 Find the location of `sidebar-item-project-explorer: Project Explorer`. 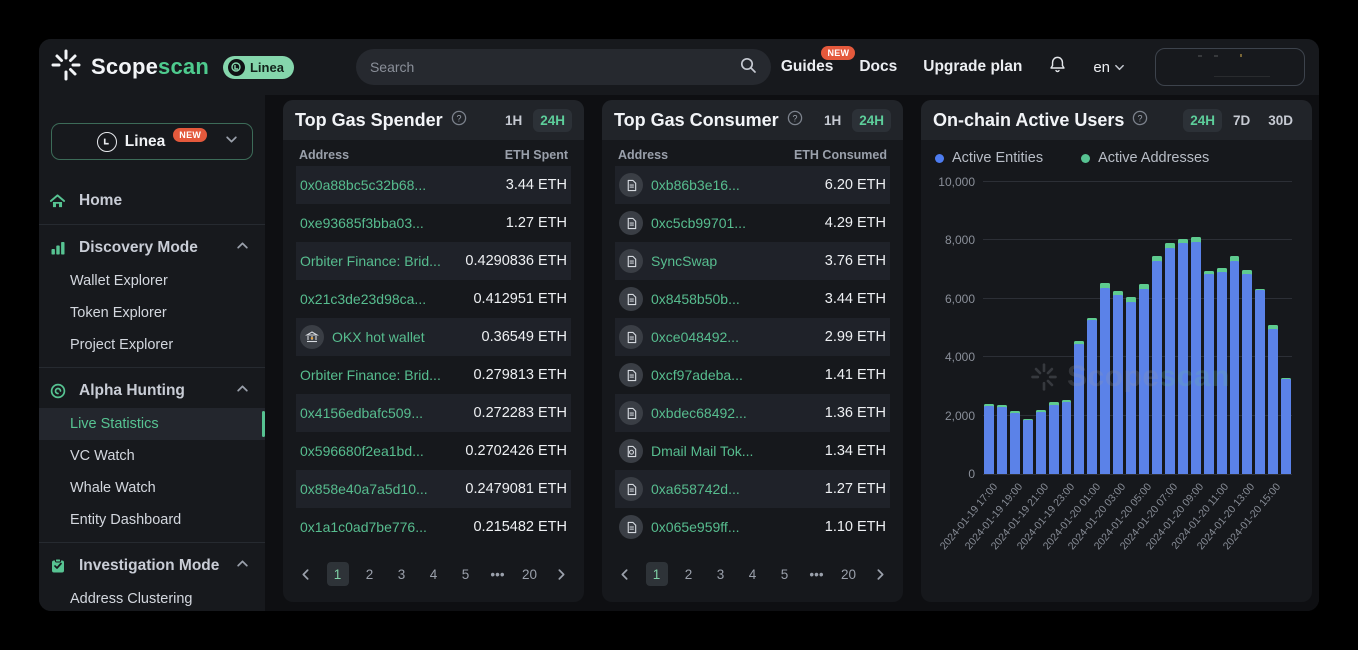

sidebar-item-project-explorer: Project Explorer is located at coordinates (122, 345).